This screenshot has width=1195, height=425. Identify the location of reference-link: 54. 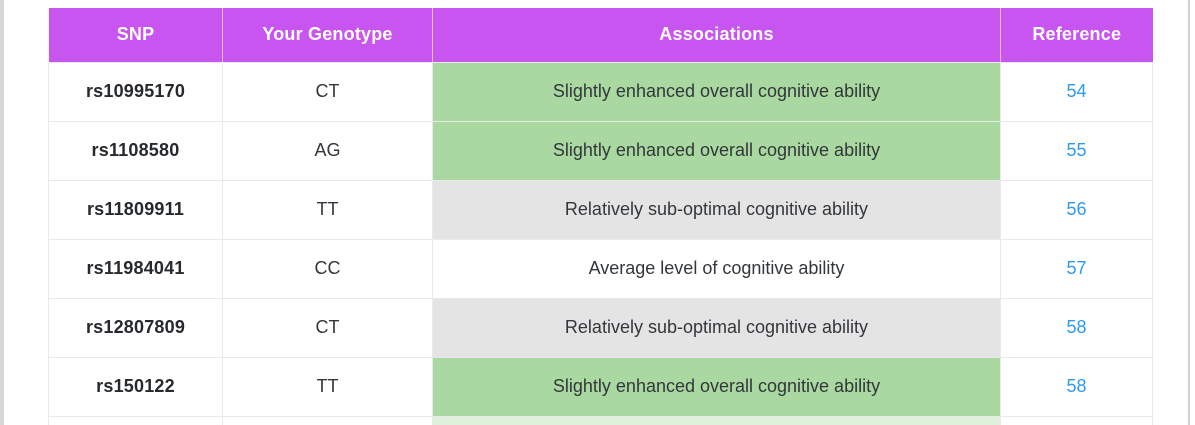
(1076, 91).